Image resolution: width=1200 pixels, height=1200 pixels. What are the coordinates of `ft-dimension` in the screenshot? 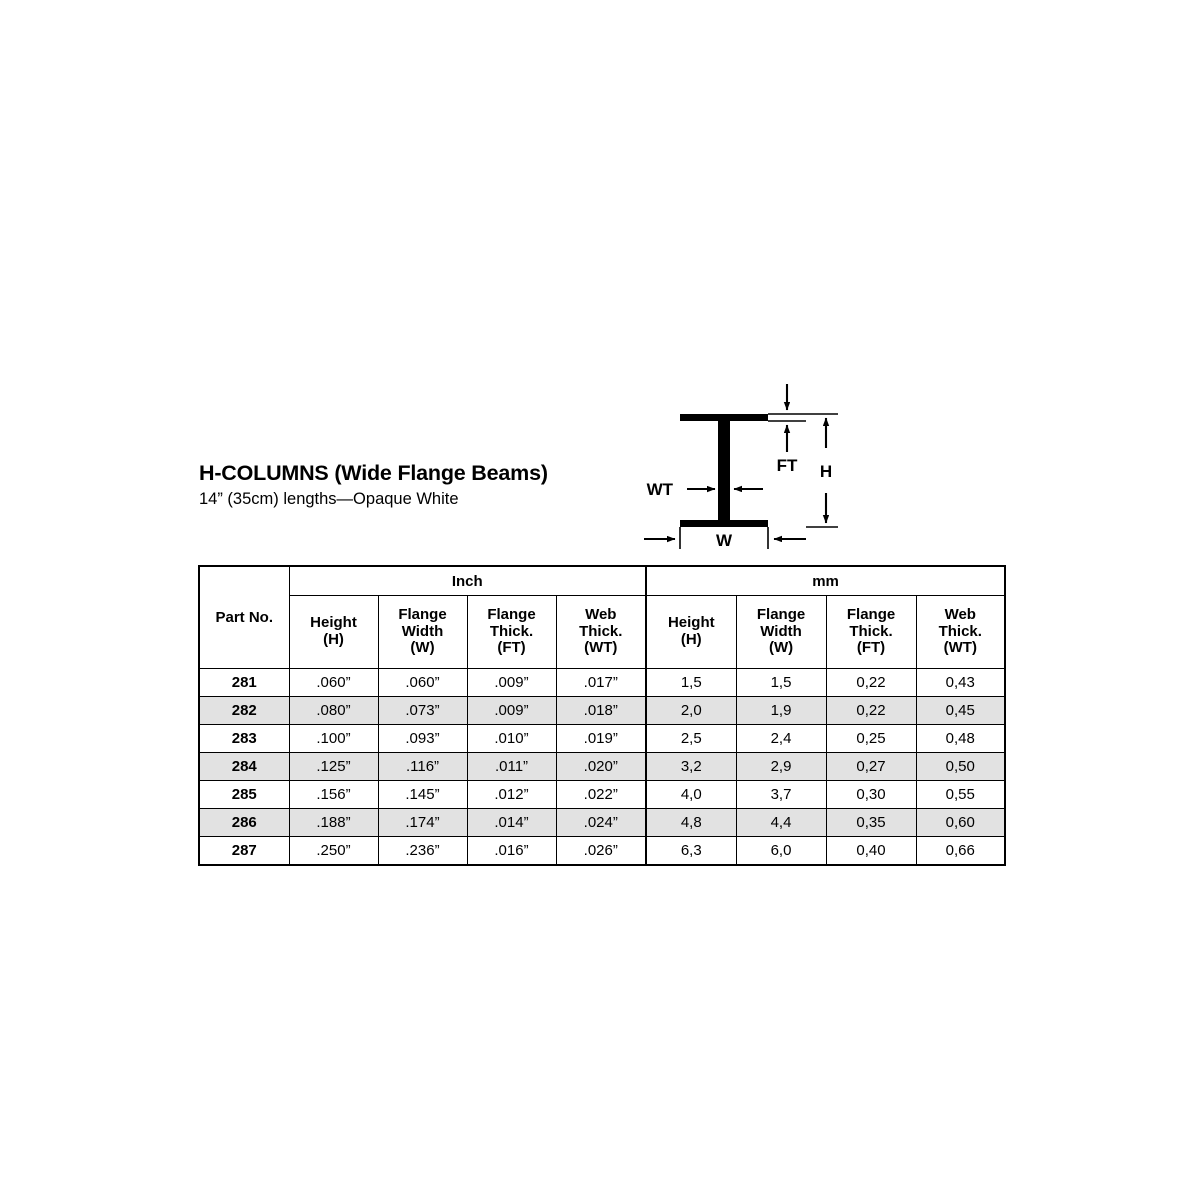 It's located at (787, 418).